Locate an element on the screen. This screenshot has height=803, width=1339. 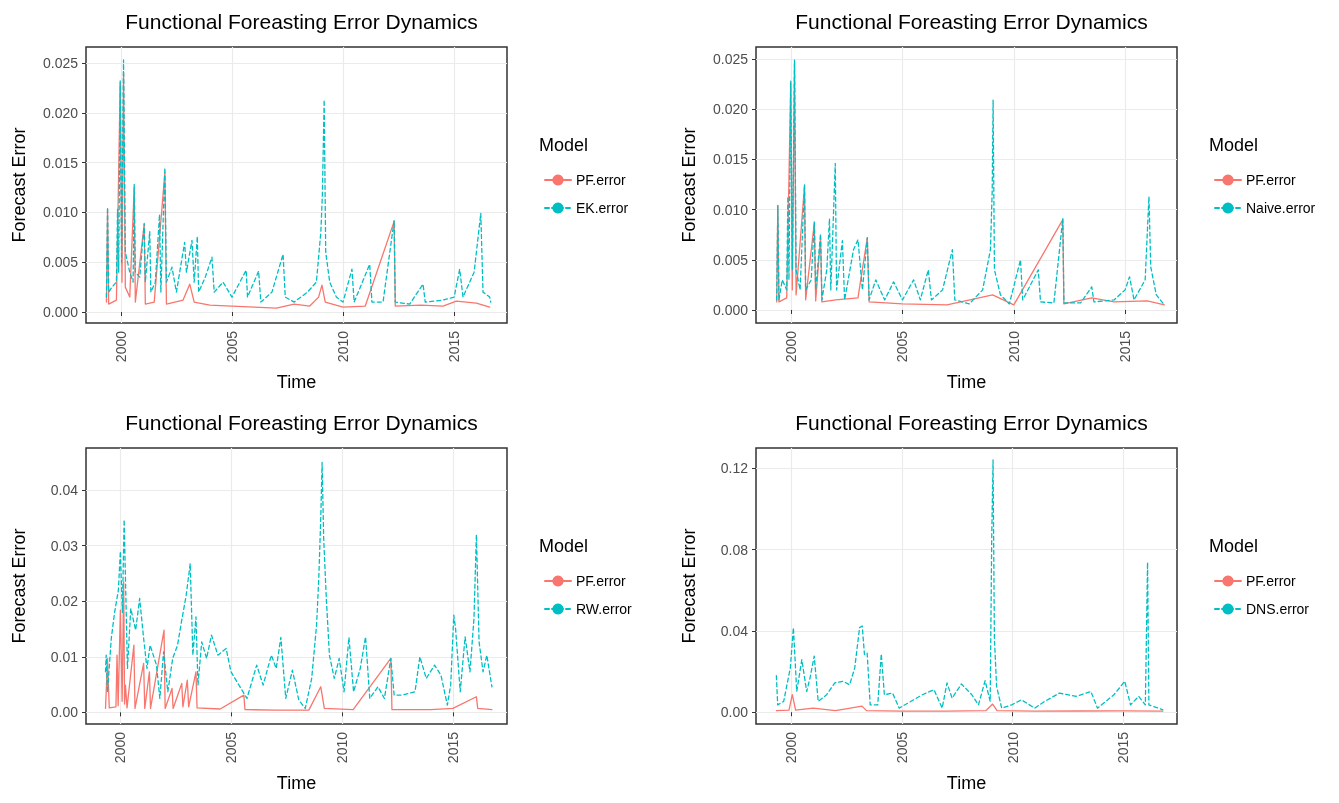
y-tick-label: 0.12 is located at coordinates (734, 468).